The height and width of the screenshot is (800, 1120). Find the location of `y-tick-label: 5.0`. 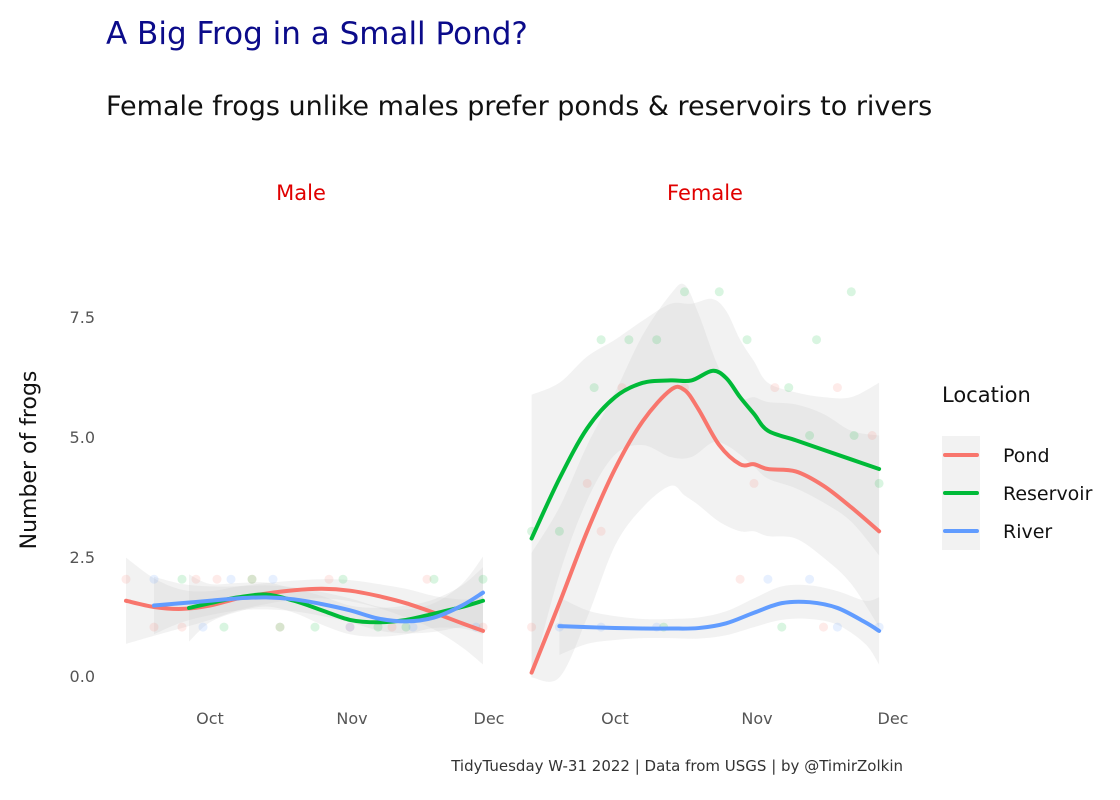

y-tick-label: 5.0 is located at coordinates (82, 437).